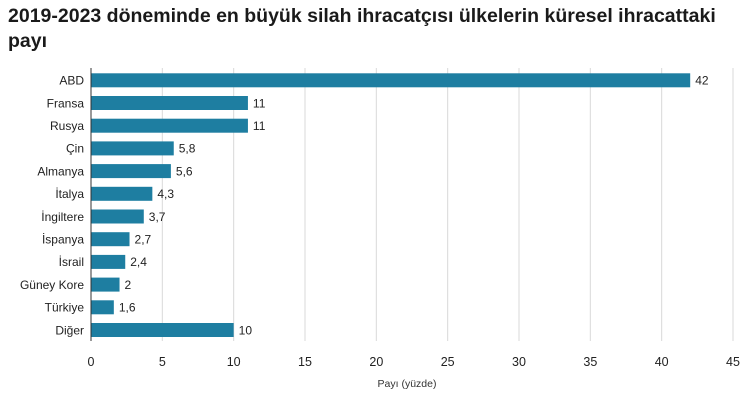 The width and height of the screenshot is (750, 408). What do you see at coordinates (143, 240) in the screenshot?
I see `value-label: 2,7` at bounding box center [143, 240].